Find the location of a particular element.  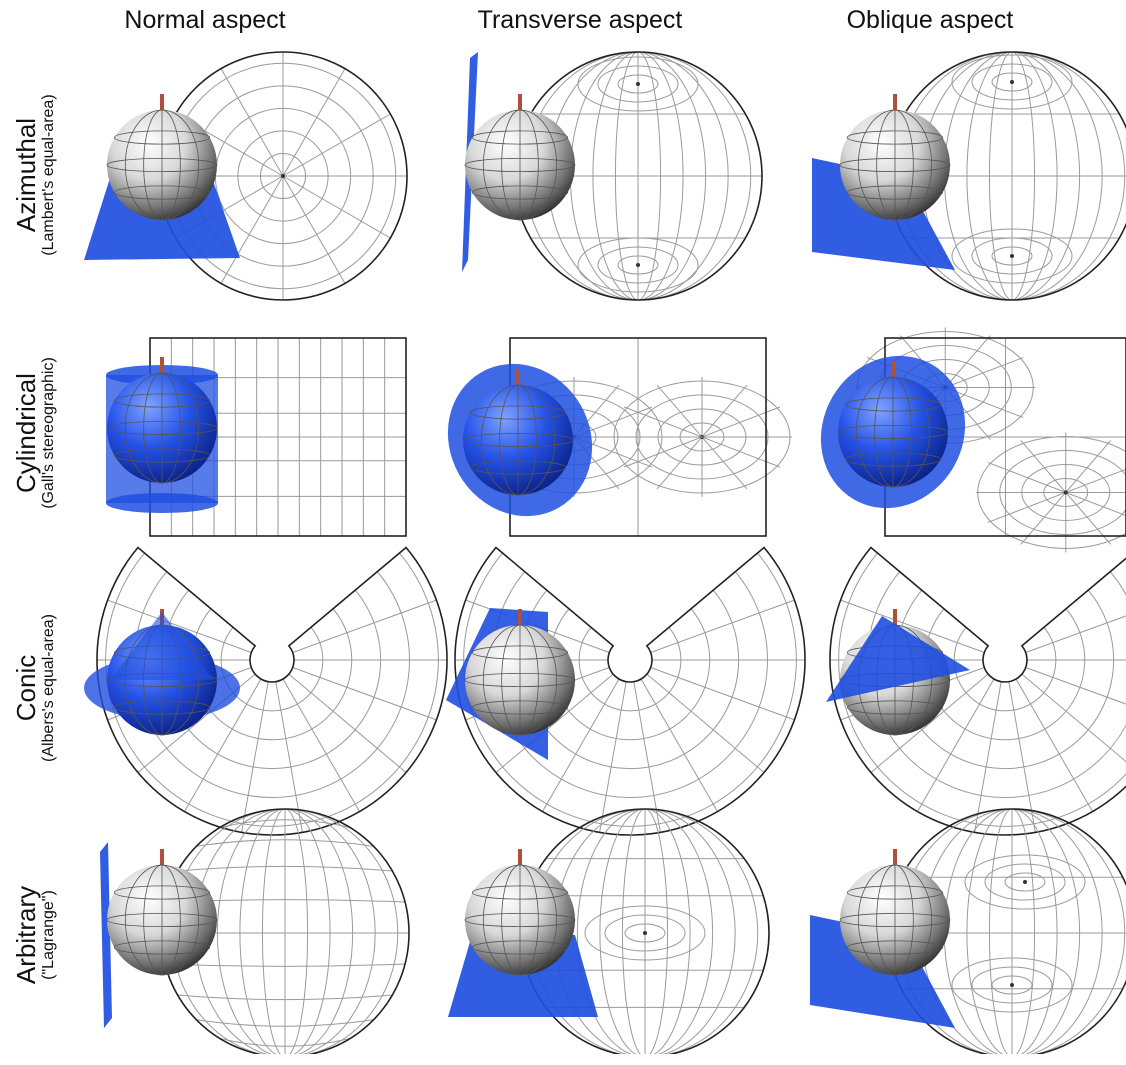

globe-cylindrical-transverse is located at coordinates (518, 432).